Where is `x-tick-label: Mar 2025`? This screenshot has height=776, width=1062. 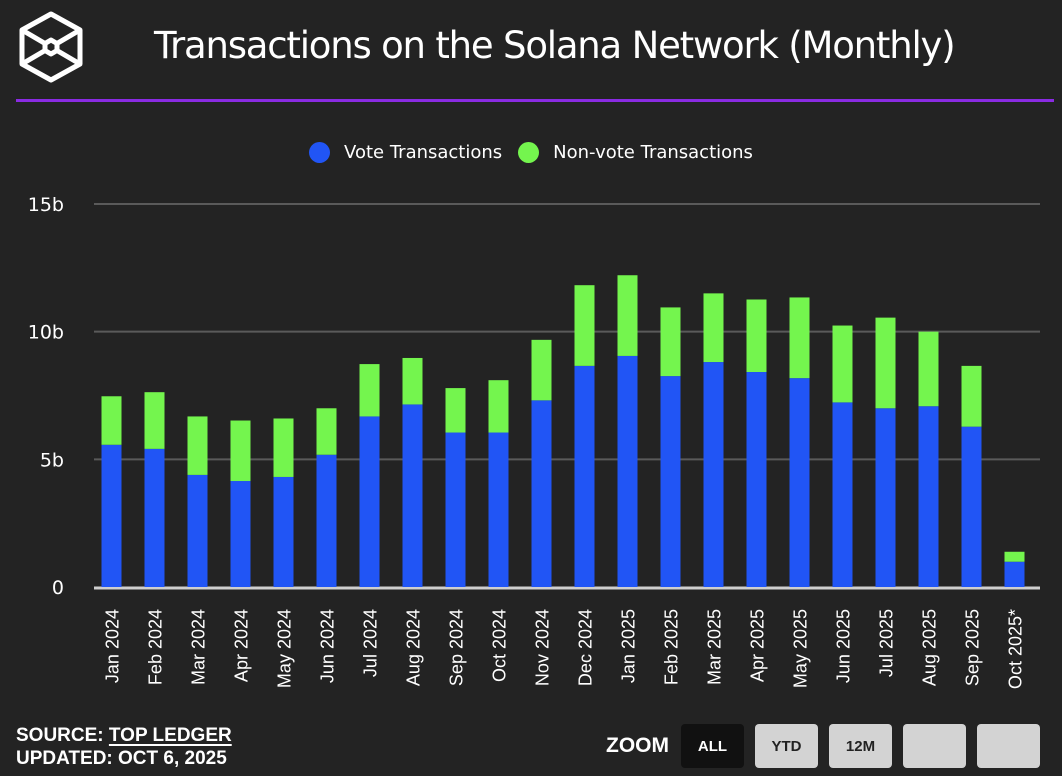
x-tick-label: Mar 2025 is located at coordinates (715, 647).